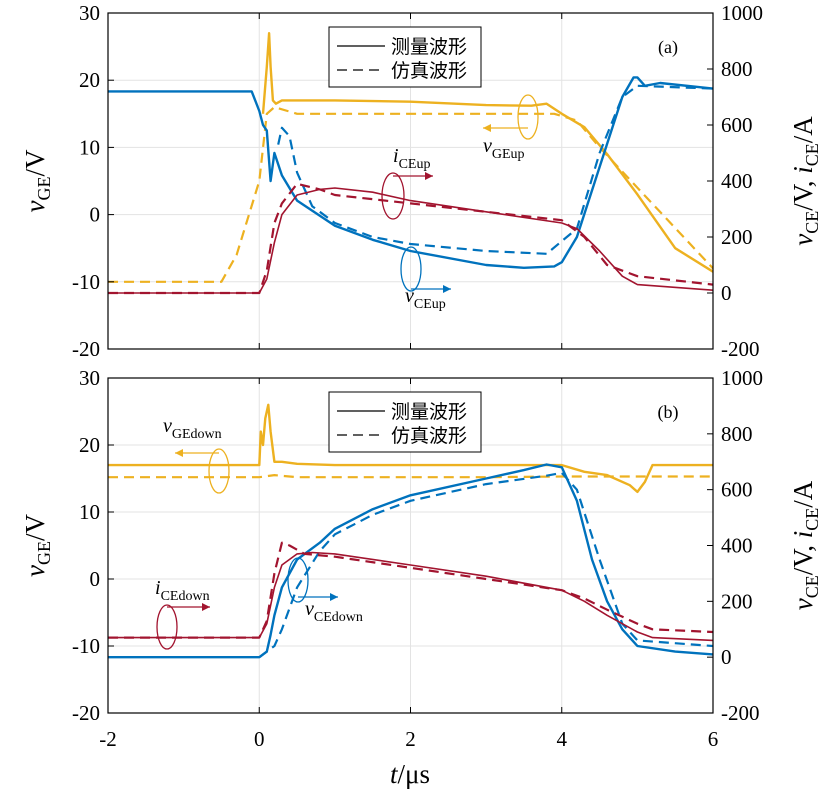 This screenshot has height=799, width=823. Describe the element at coordinates (196, 454) in the screenshot. I see `annotation-vGEdown: vGEdown` at that location.